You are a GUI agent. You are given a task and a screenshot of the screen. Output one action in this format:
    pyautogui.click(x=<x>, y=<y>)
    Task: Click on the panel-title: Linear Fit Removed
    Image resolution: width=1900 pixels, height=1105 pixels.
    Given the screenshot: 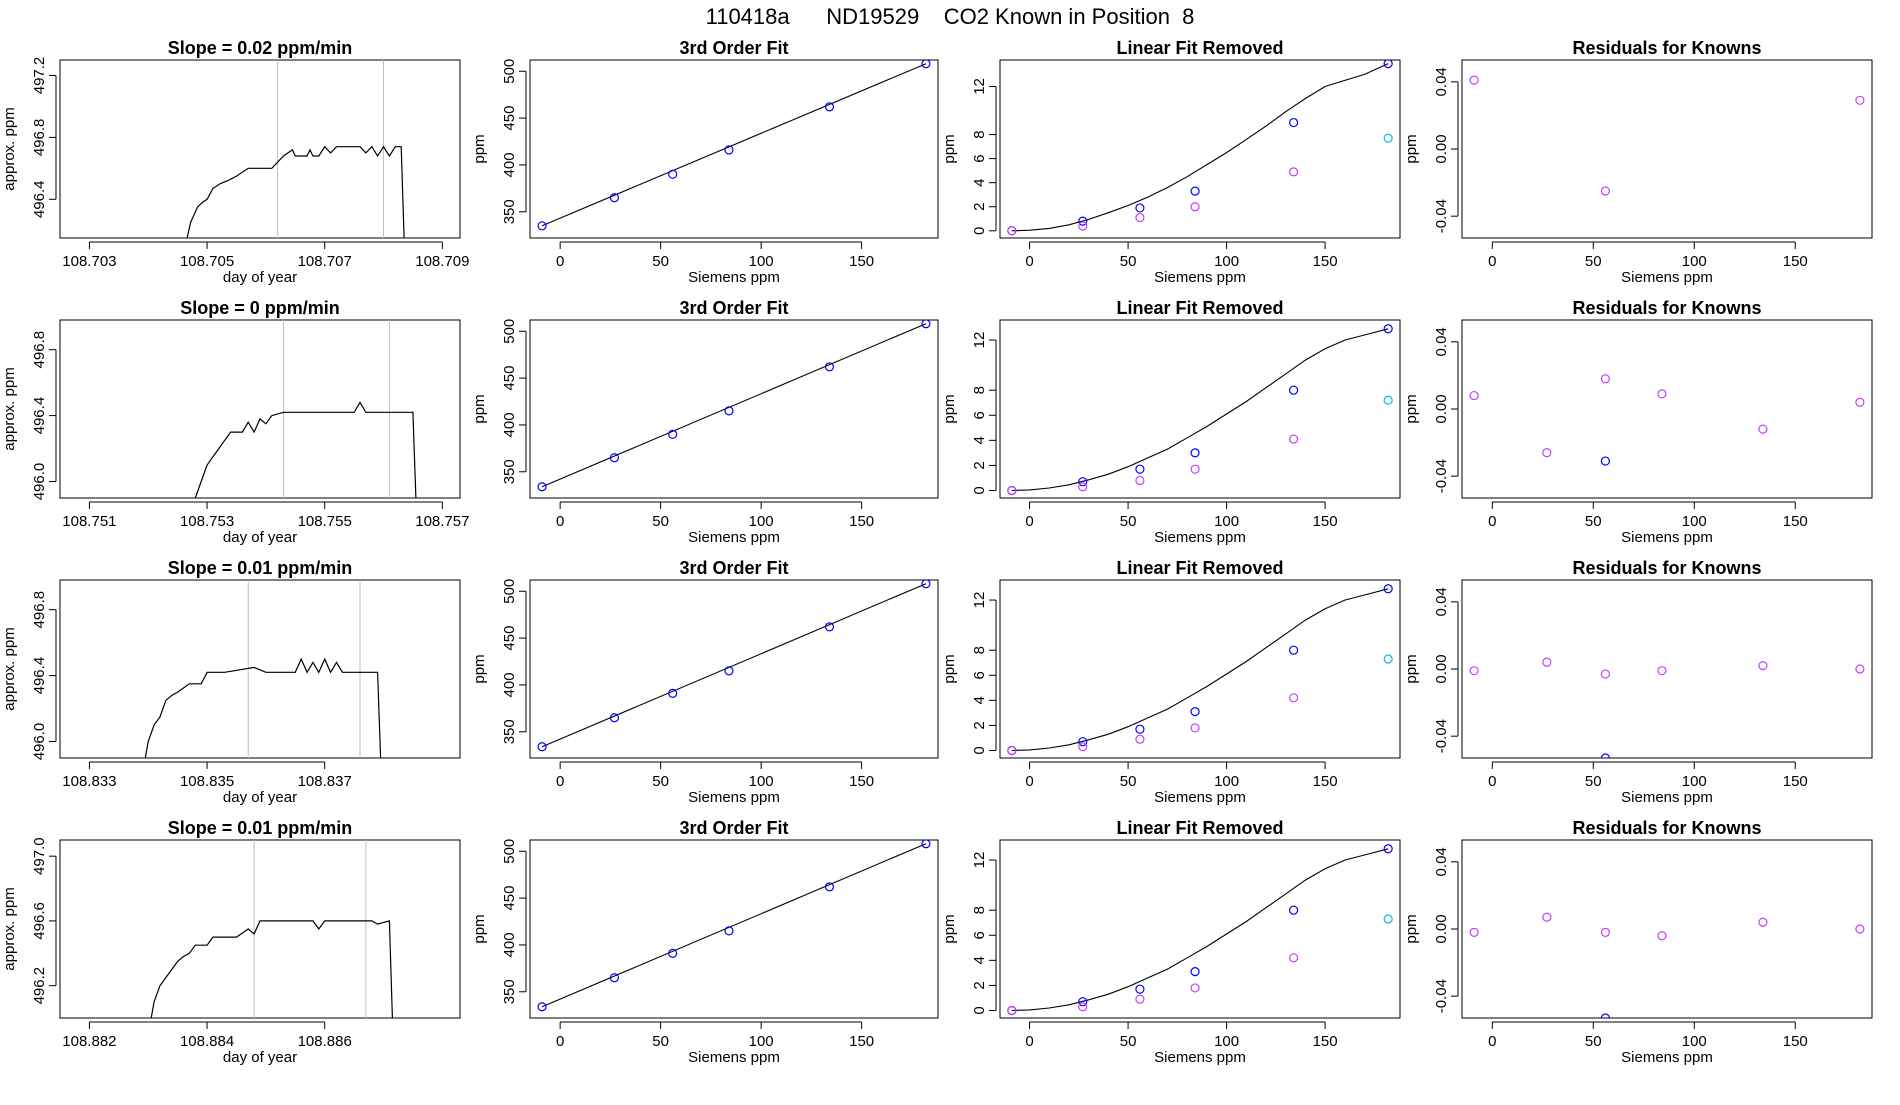 What is the action you would take?
    pyautogui.click(x=1199, y=308)
    